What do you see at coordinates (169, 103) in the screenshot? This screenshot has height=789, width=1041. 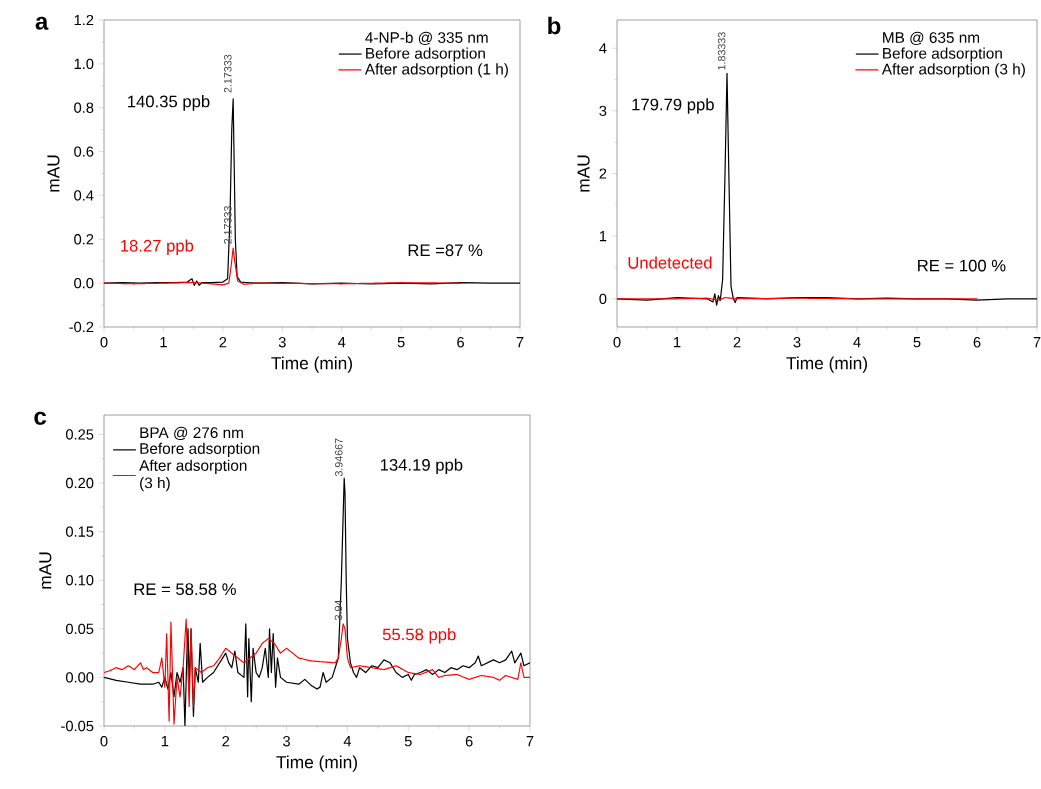 I see `annotation: 140.35 ppb` at bounding box center [169, 103].